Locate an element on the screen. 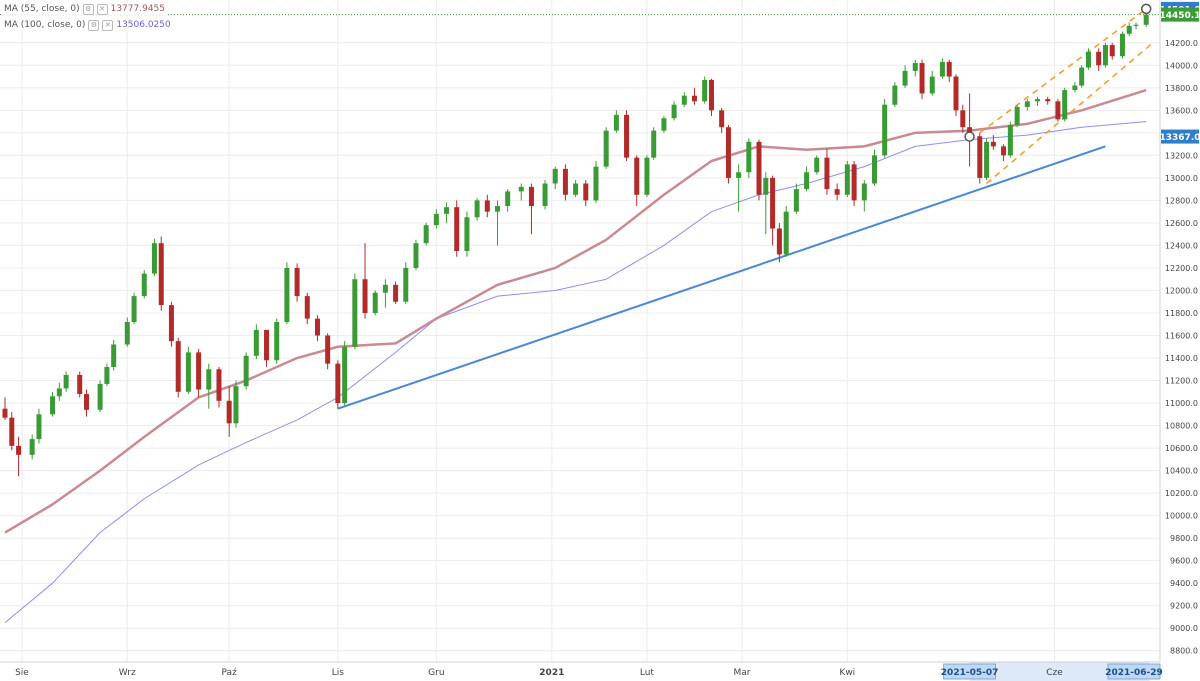 This screenshot has width=1200, height=681. legend-ma100-value: 13506.0250 is located at coordinates (143, 25).